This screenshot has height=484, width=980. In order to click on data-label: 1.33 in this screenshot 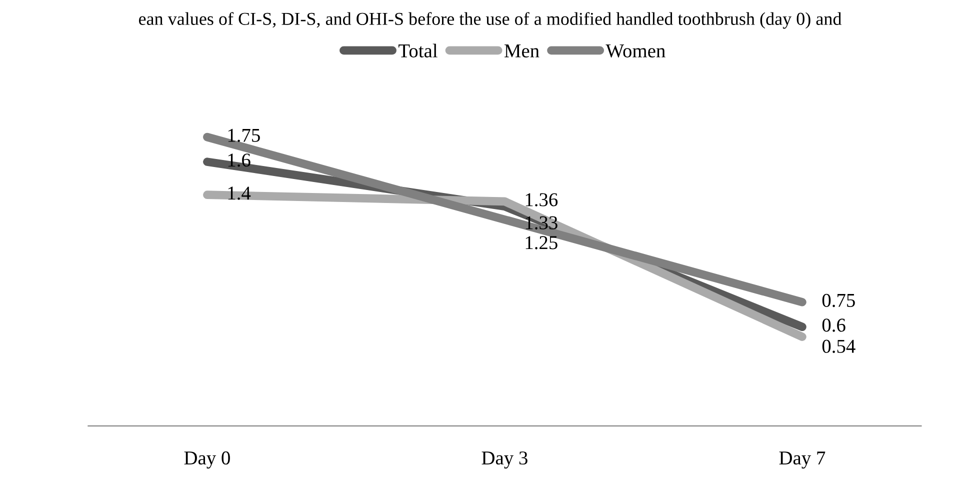, I will do `click(542, 223)`.